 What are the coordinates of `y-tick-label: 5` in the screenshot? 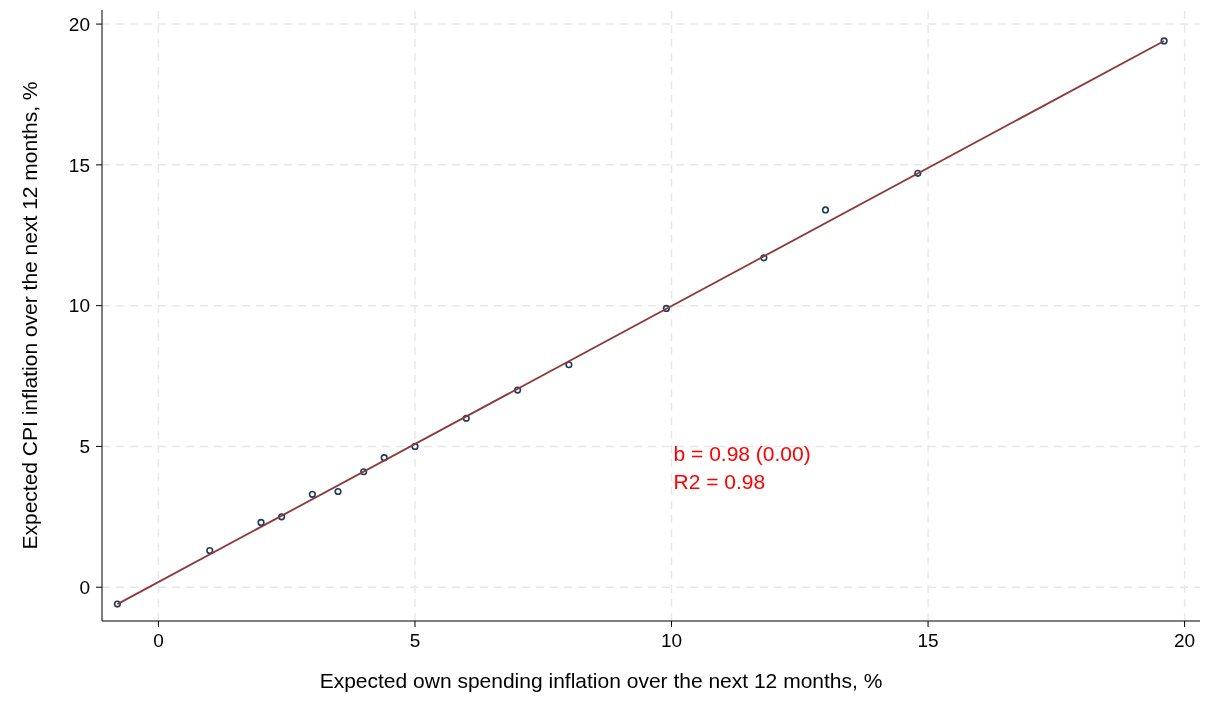 It's located at (84, 447).